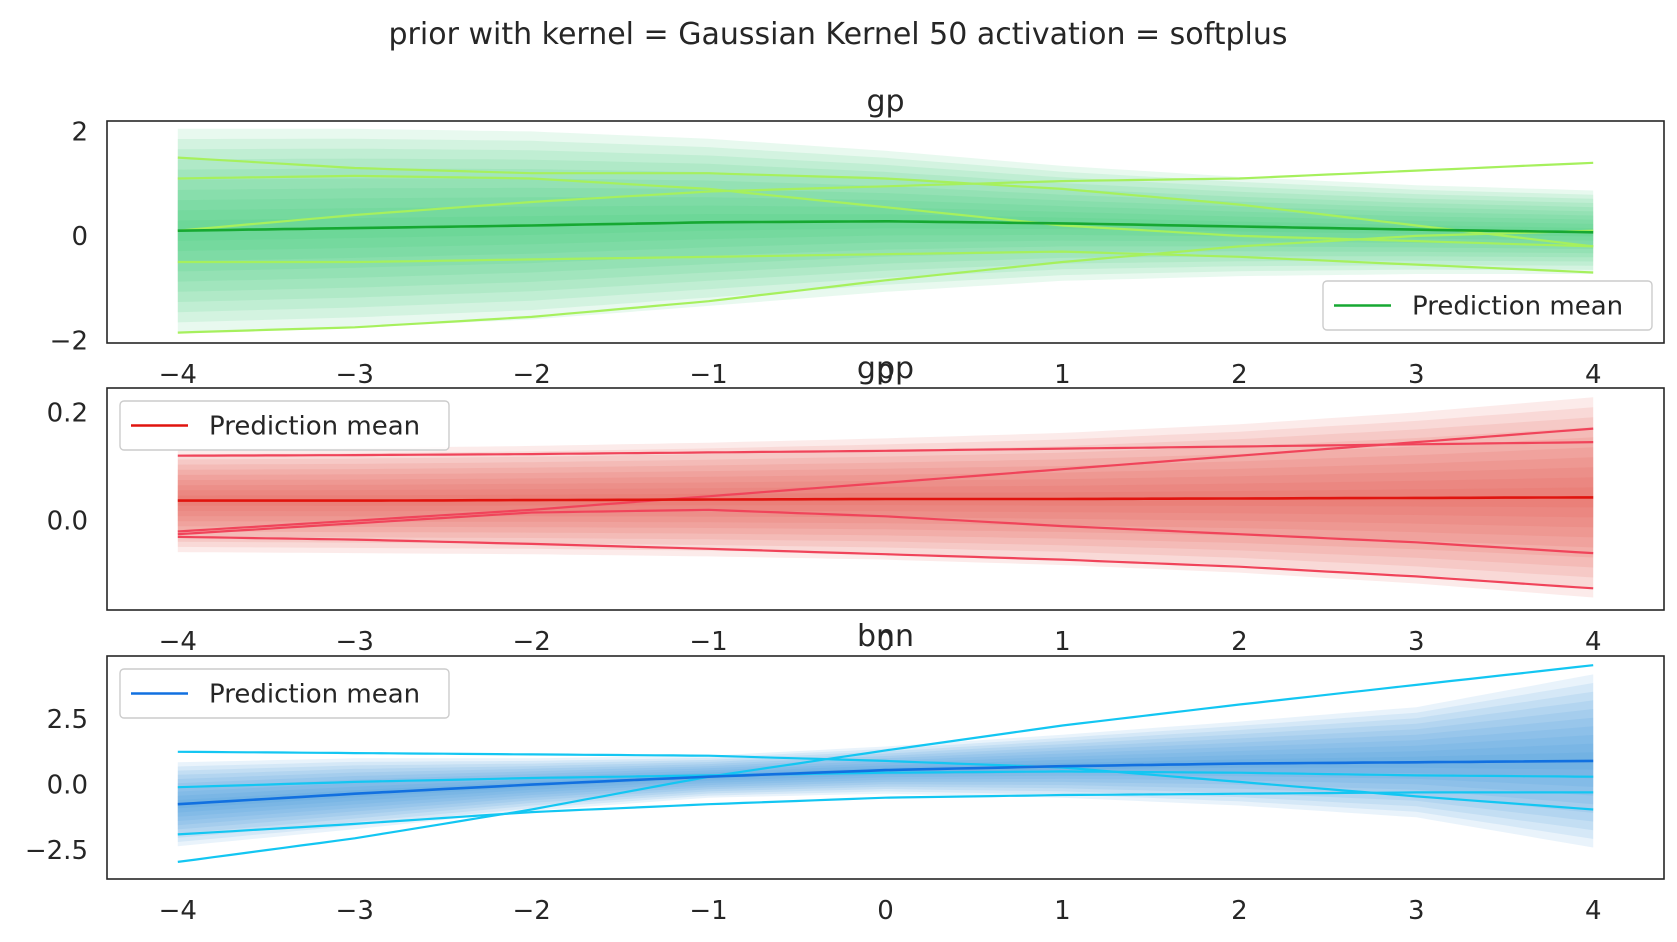 The width and height of the screenshot is (1677, 942). I want to click on subplot-title: gpp, so click(885, 368).